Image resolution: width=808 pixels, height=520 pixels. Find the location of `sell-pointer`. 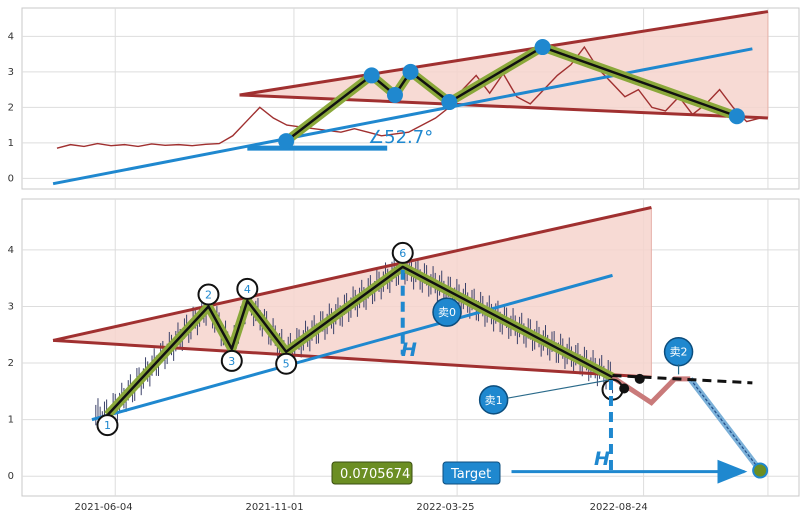

sell-pointer is located at coordinates (558, 389).